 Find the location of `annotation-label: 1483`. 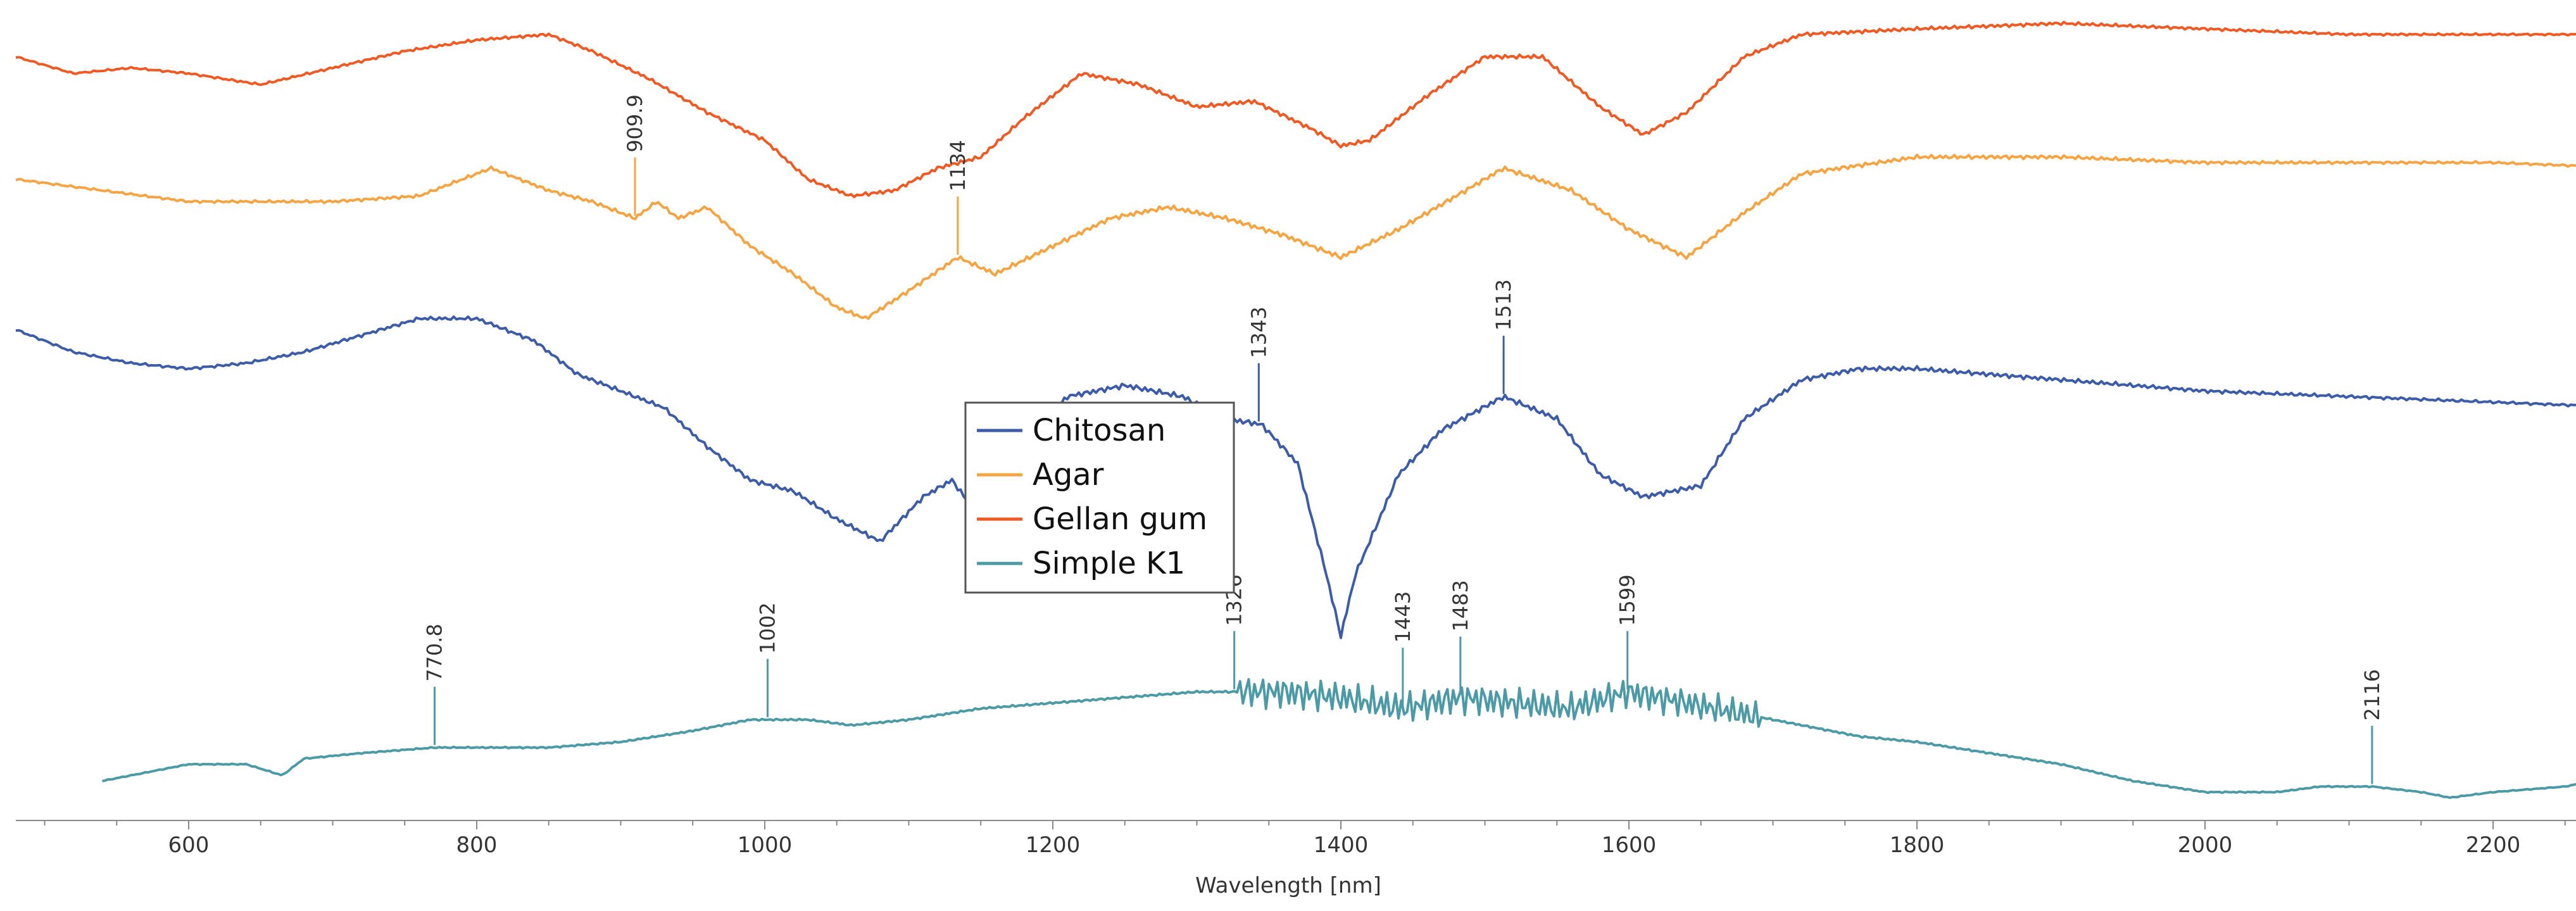

annotation-label: 1483 is located at coordinates (1460, 606).